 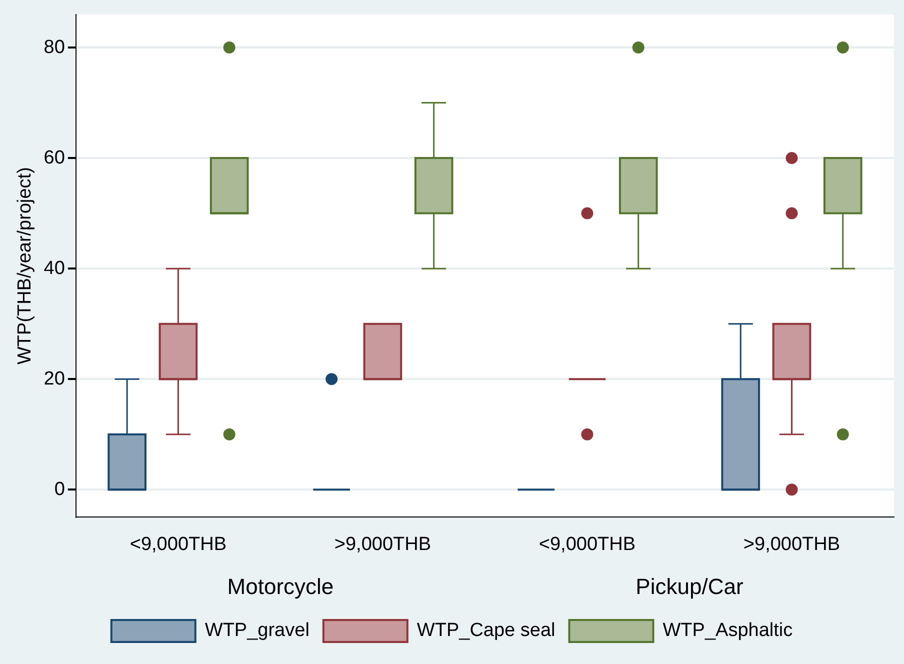 I want to click on legend-label: WTP_Cape seal, so click(x=486, y=631).